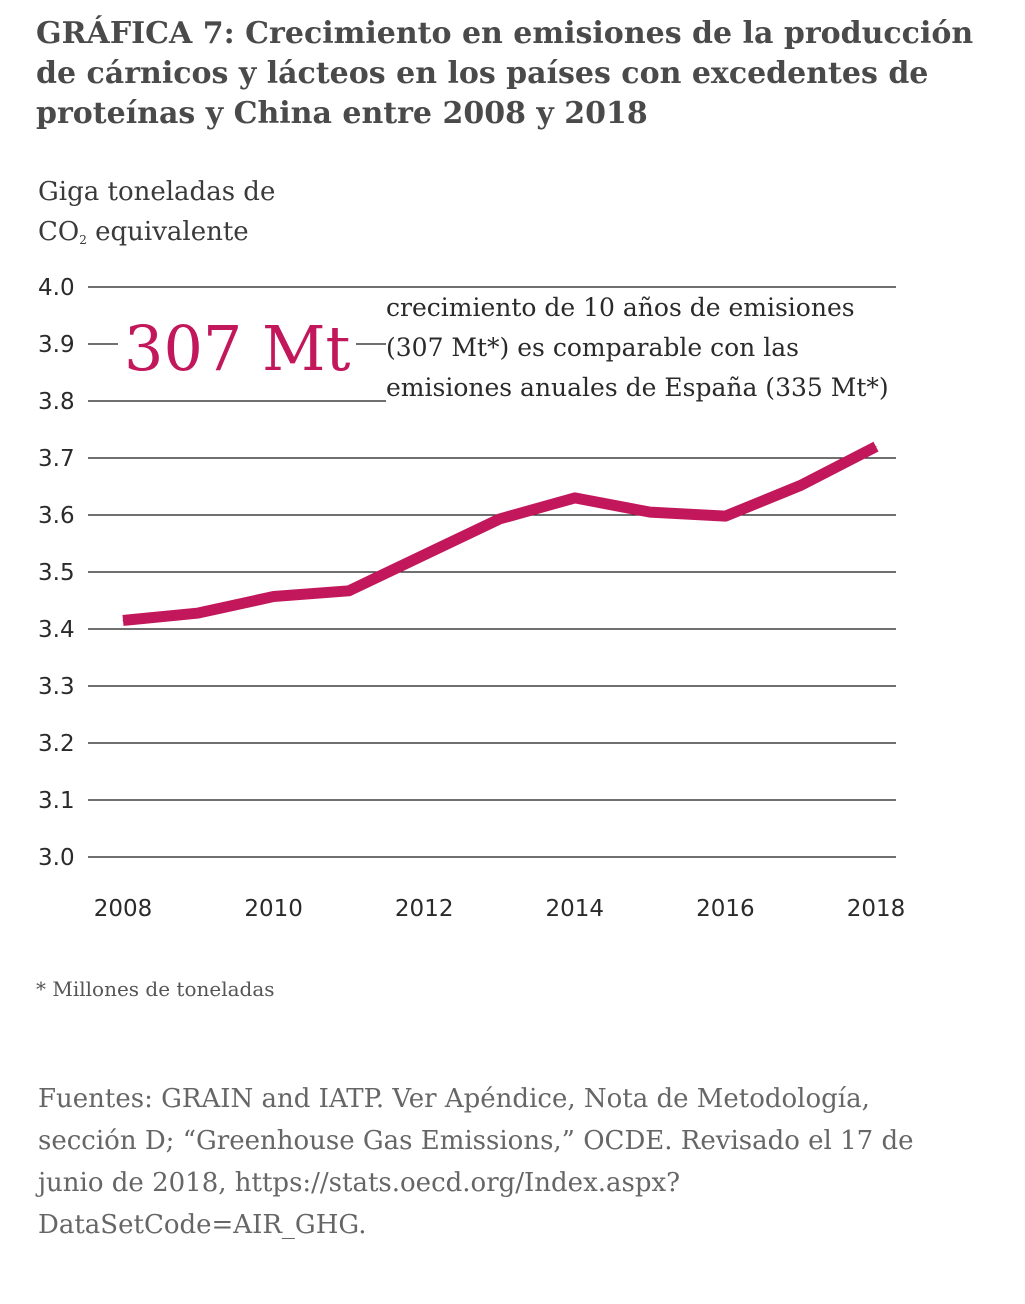 The image size is (1025, 1304). I want to click on y-tick-label: 3.9, so click(56, 345).